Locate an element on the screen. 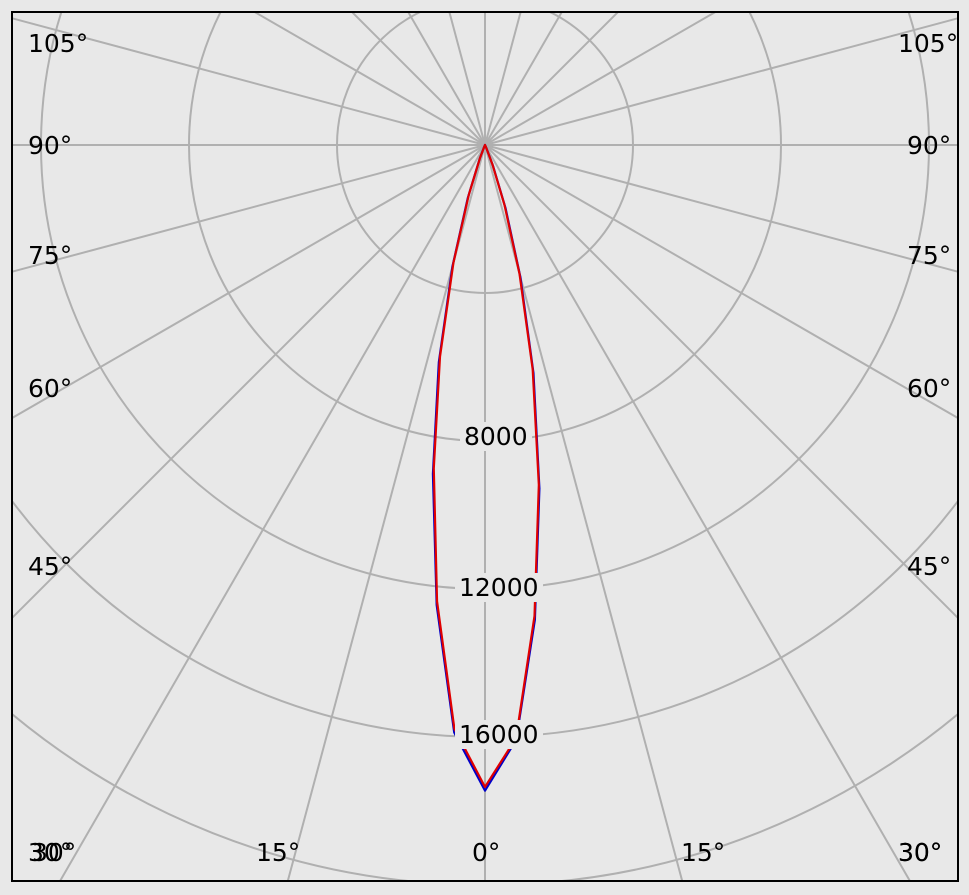 The width and height of the screenshot is (969, 895). angle-label-bottom: 0° is located at coordinates (486, 852).